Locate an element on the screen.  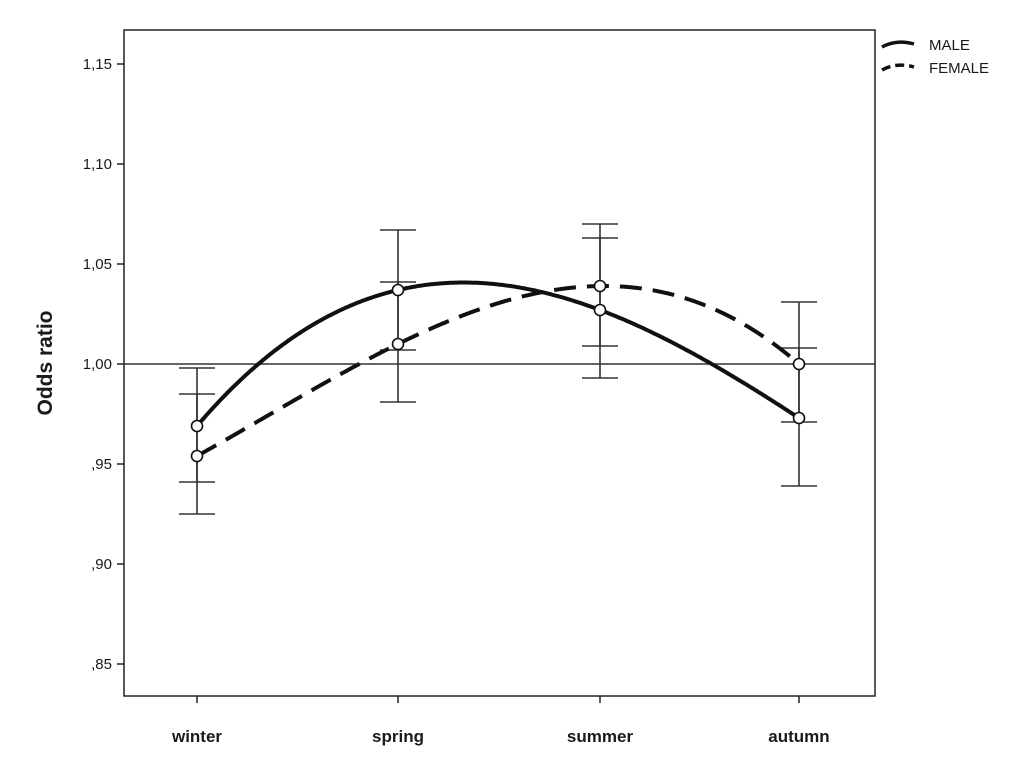
x-axis-ticks: winter spring summer autumn is located at coordinates (500, 721).